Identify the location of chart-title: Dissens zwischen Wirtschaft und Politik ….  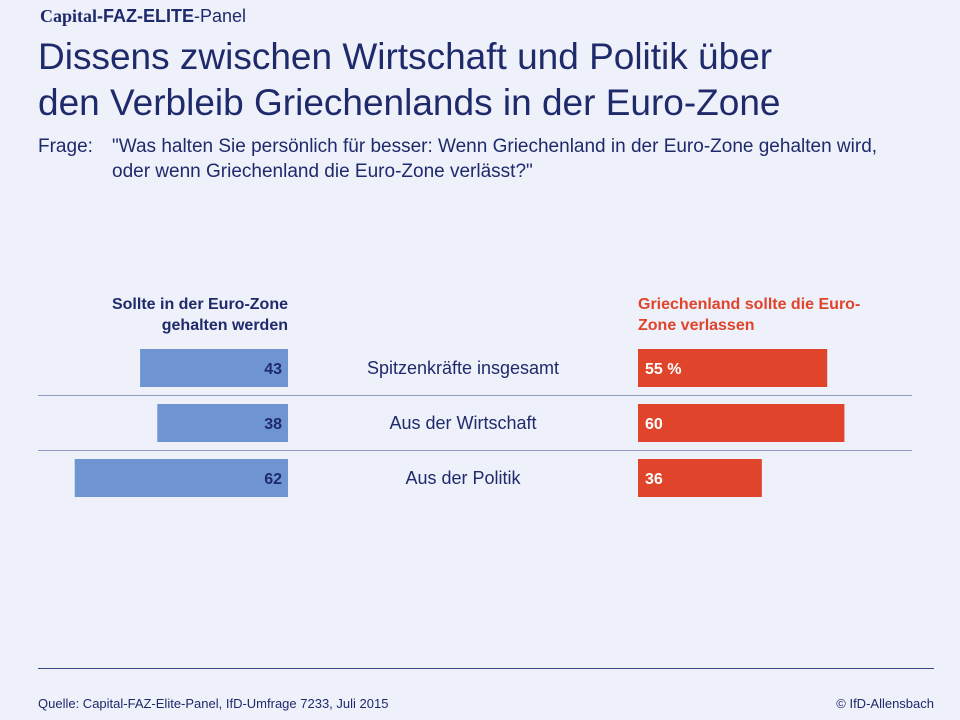
(488, 80).